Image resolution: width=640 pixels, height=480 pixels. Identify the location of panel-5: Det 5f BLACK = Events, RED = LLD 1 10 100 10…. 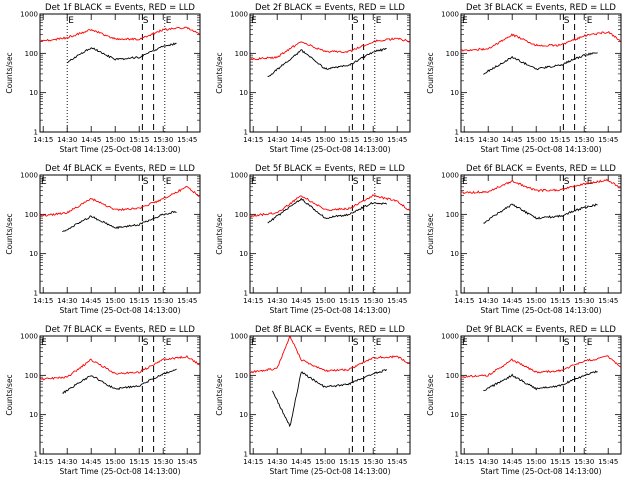
(313, 239).